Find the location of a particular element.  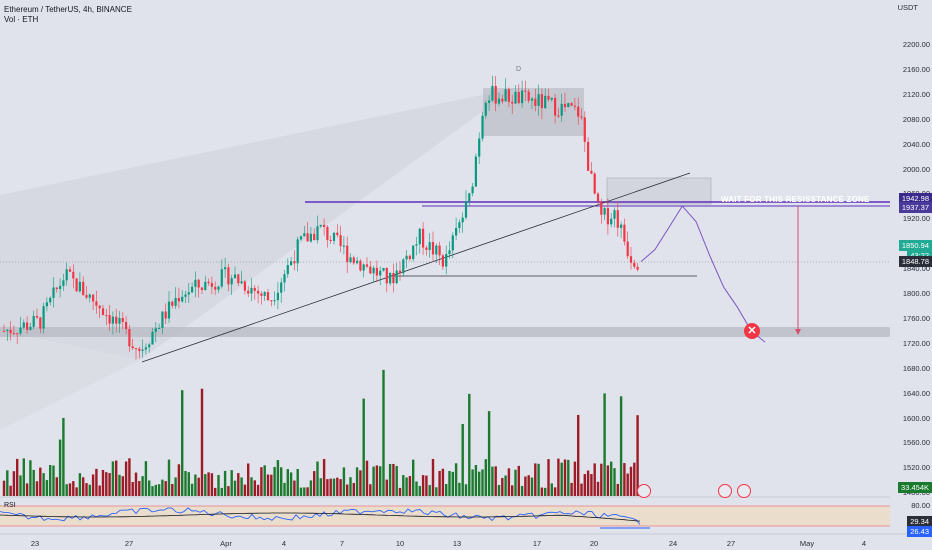

countdown-tag: 43:22 is located at coordinates (919, 255).